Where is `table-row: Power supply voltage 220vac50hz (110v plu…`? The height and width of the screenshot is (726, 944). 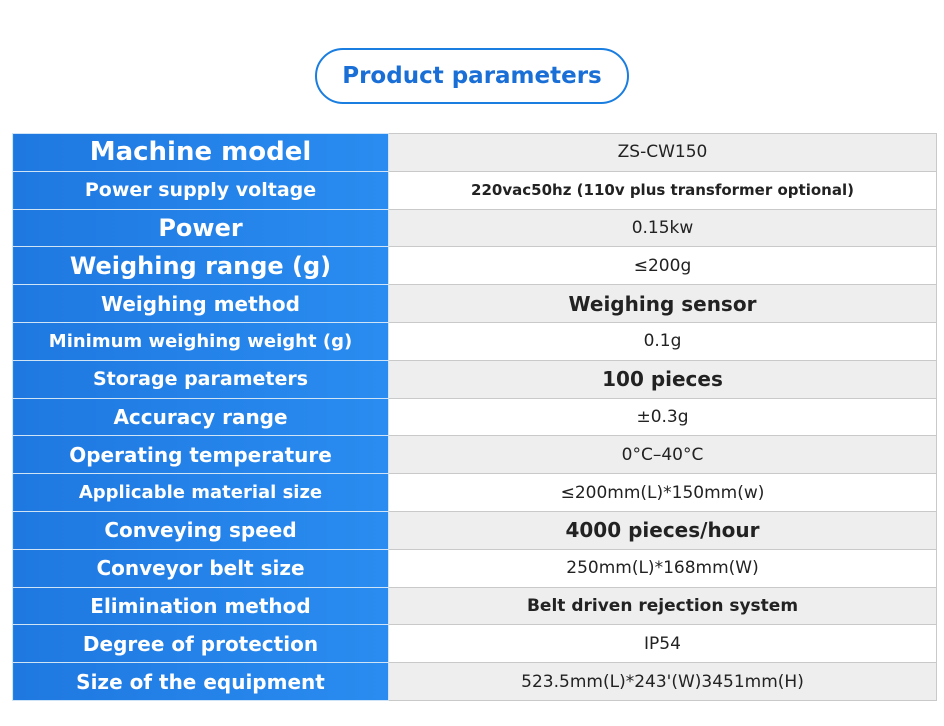 table-row: Power supply voltage 220vac50hz (110v plu… is located at coordinates (474, 190).